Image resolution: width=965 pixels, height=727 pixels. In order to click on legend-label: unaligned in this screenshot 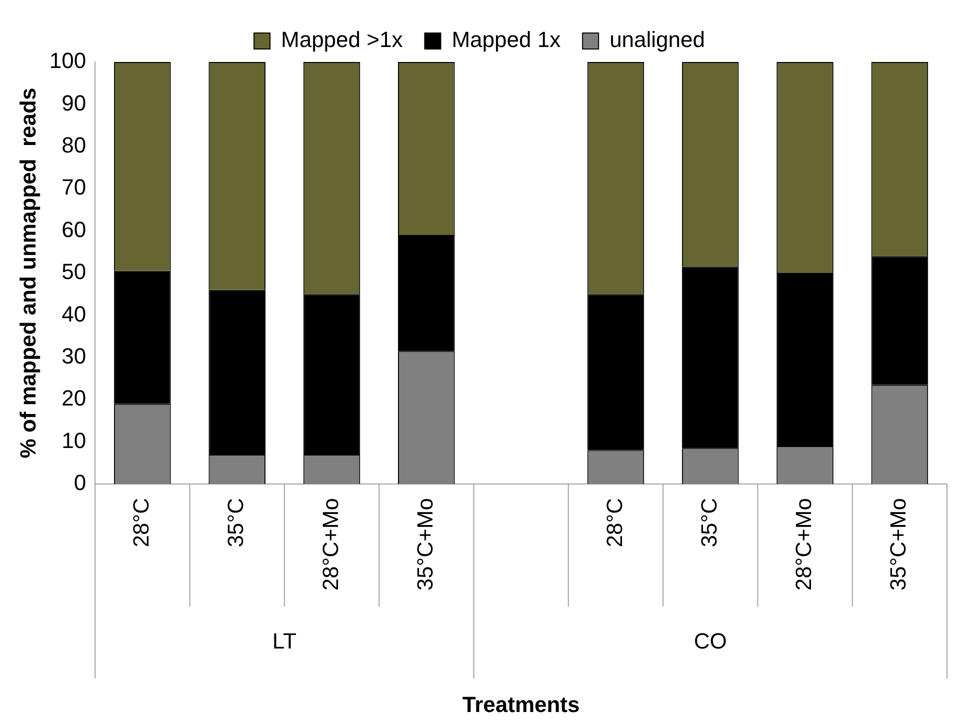, I will do `click(657, 39)`.